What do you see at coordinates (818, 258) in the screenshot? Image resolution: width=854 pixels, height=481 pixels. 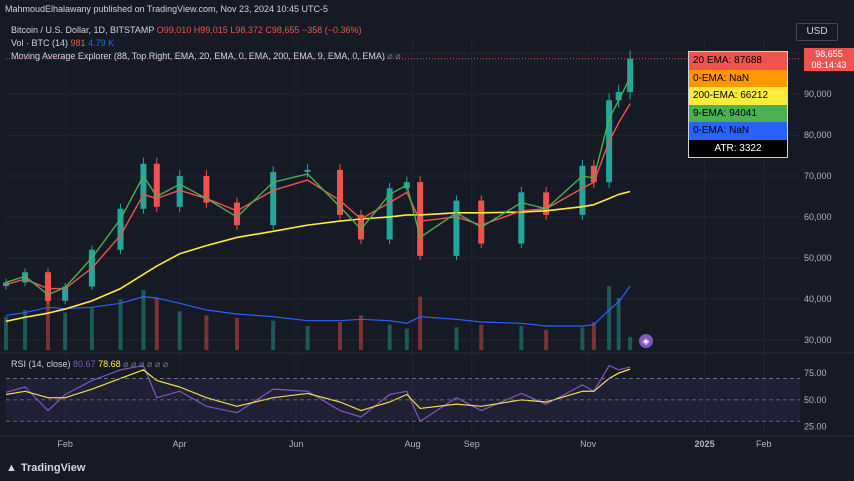 I see `price-tick-label: 50,000` at bounding box center [818, 258].